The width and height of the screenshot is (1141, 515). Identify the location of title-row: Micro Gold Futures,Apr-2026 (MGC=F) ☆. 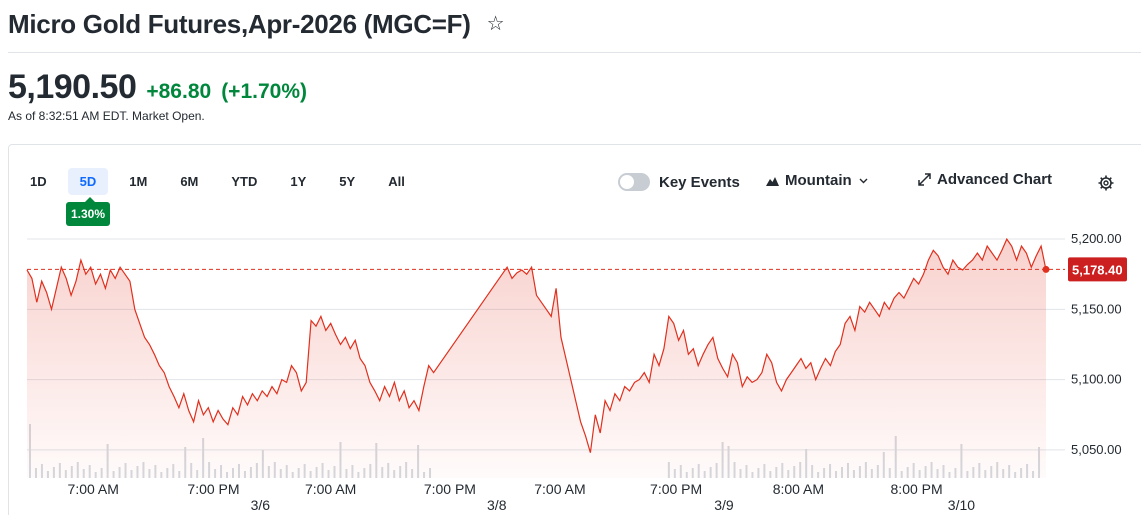
(256, 24).